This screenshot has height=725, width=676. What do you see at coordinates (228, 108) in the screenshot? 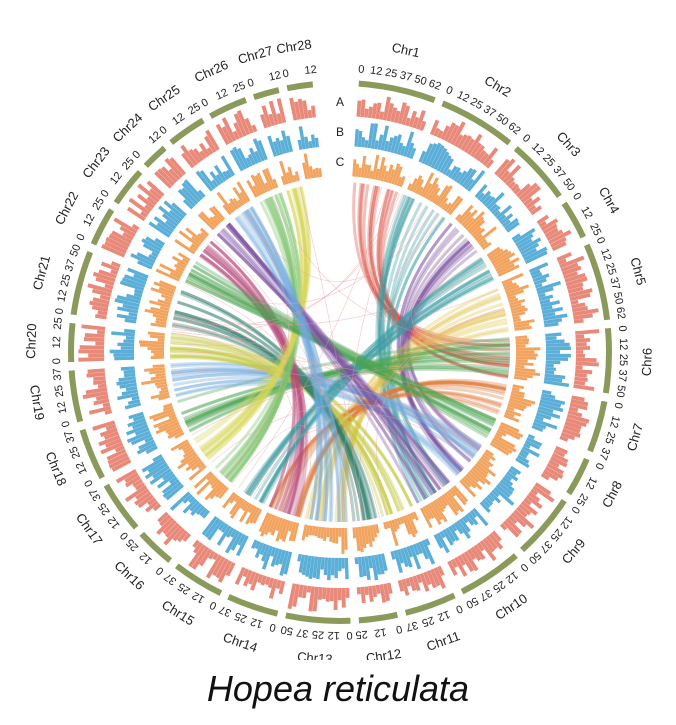
I see `ideogram-chr26` at bounding box center [228, 108].